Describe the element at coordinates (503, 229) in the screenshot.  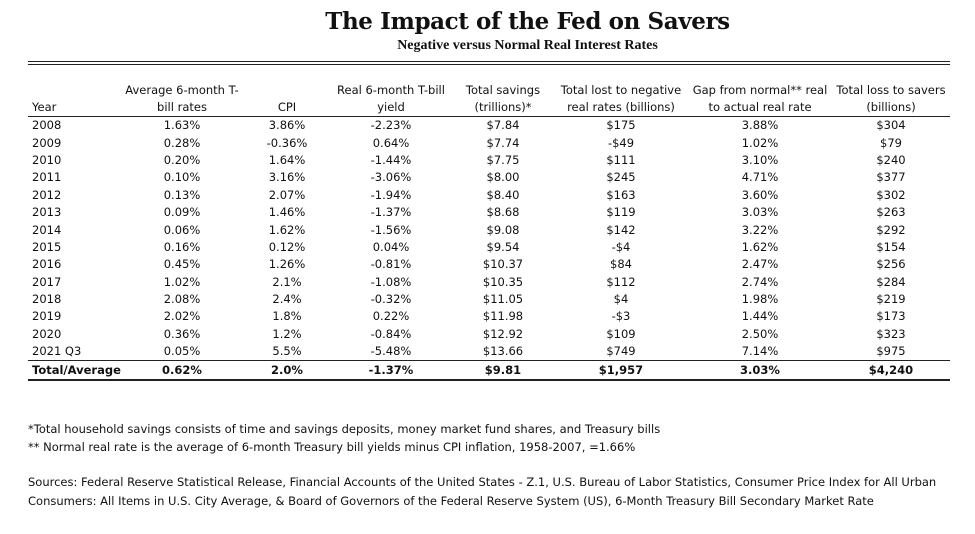
I see `table-cell: $9.08` at that location.